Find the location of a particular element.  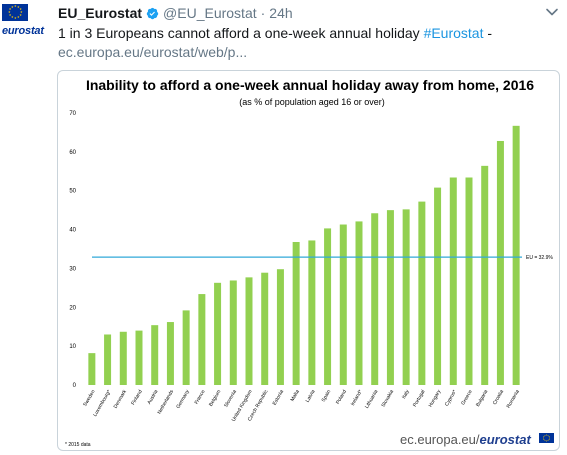

y-tick-label: 30 is located at coordinates (72, 269).